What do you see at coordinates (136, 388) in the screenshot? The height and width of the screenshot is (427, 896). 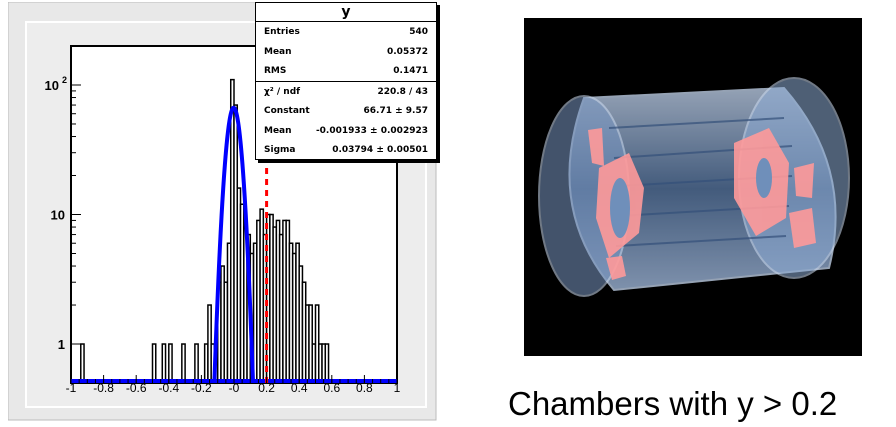 I see `x-tick-label: -0.6` at bounding box center [136, 388].